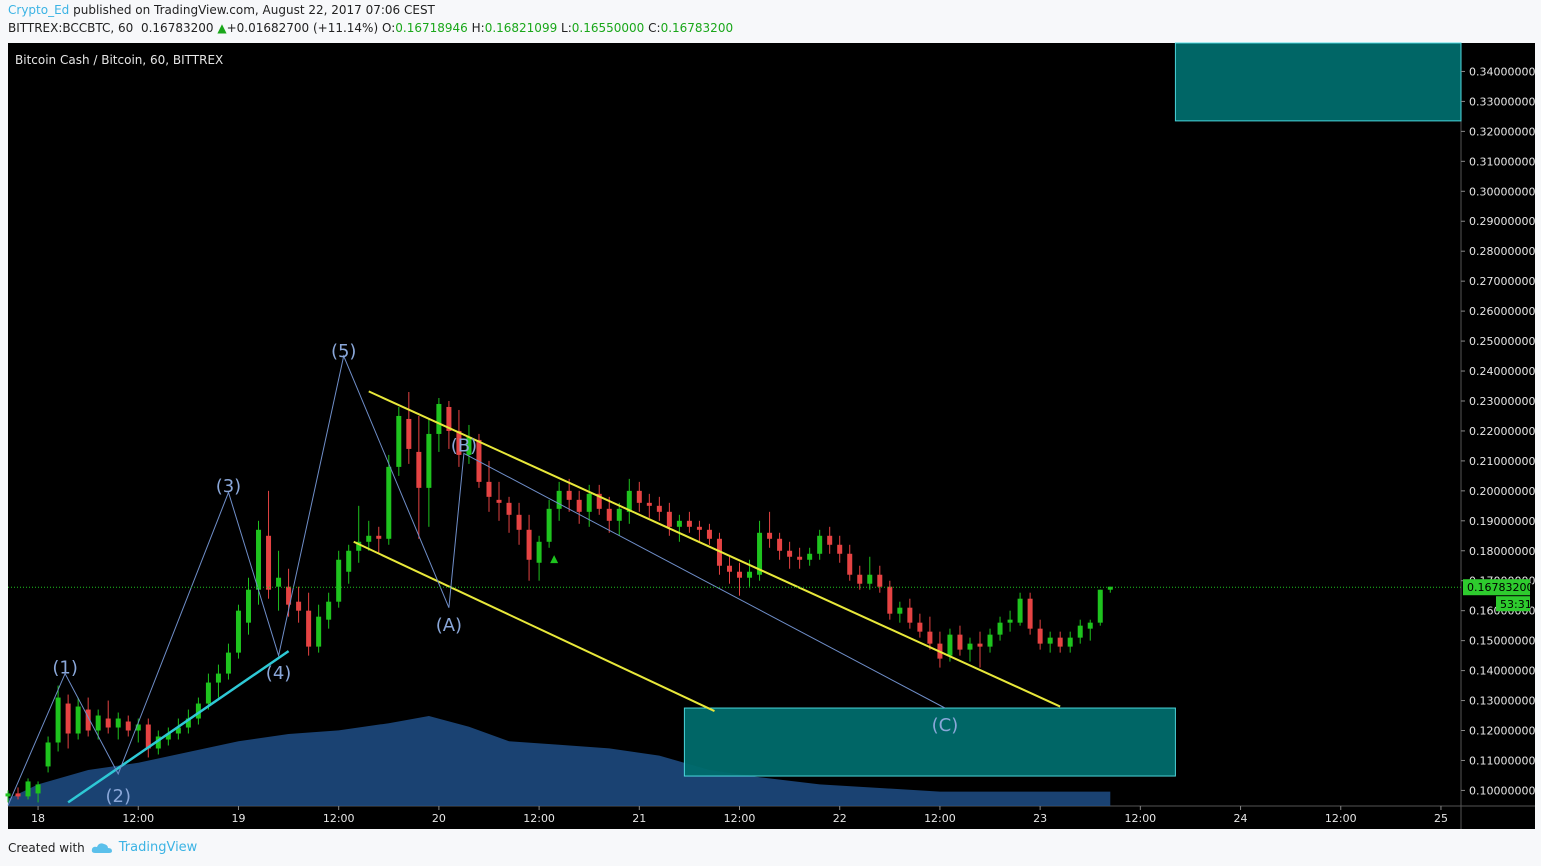 Image resolution: width=1541 pixels, height=866 pixels. I want to click on author-link: Crypto_Ed, so click(39, 10).